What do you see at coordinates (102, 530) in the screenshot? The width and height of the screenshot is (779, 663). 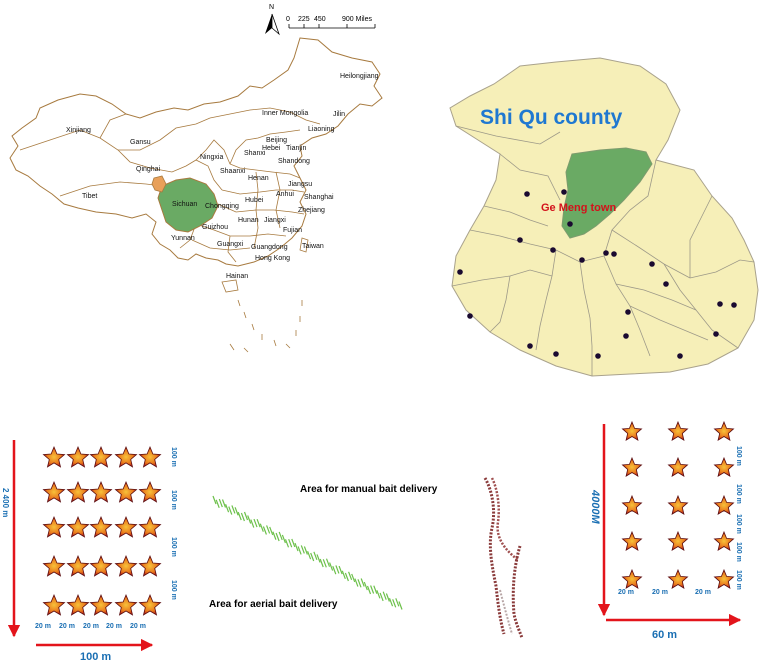 I see `aerial-star-grid` at bounding box center [102, 530].